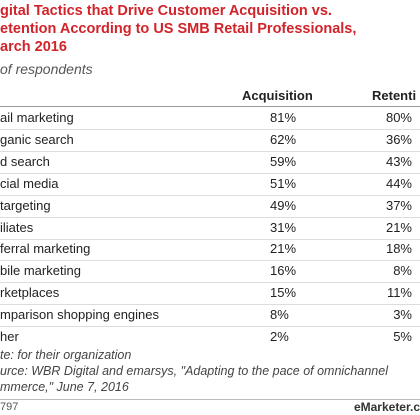 Image resolution: width=420 pixels, height=415 pixels. Describe the element at coordinates (25, 205) in the screenshot. I see `row-label: targeting` at that location.